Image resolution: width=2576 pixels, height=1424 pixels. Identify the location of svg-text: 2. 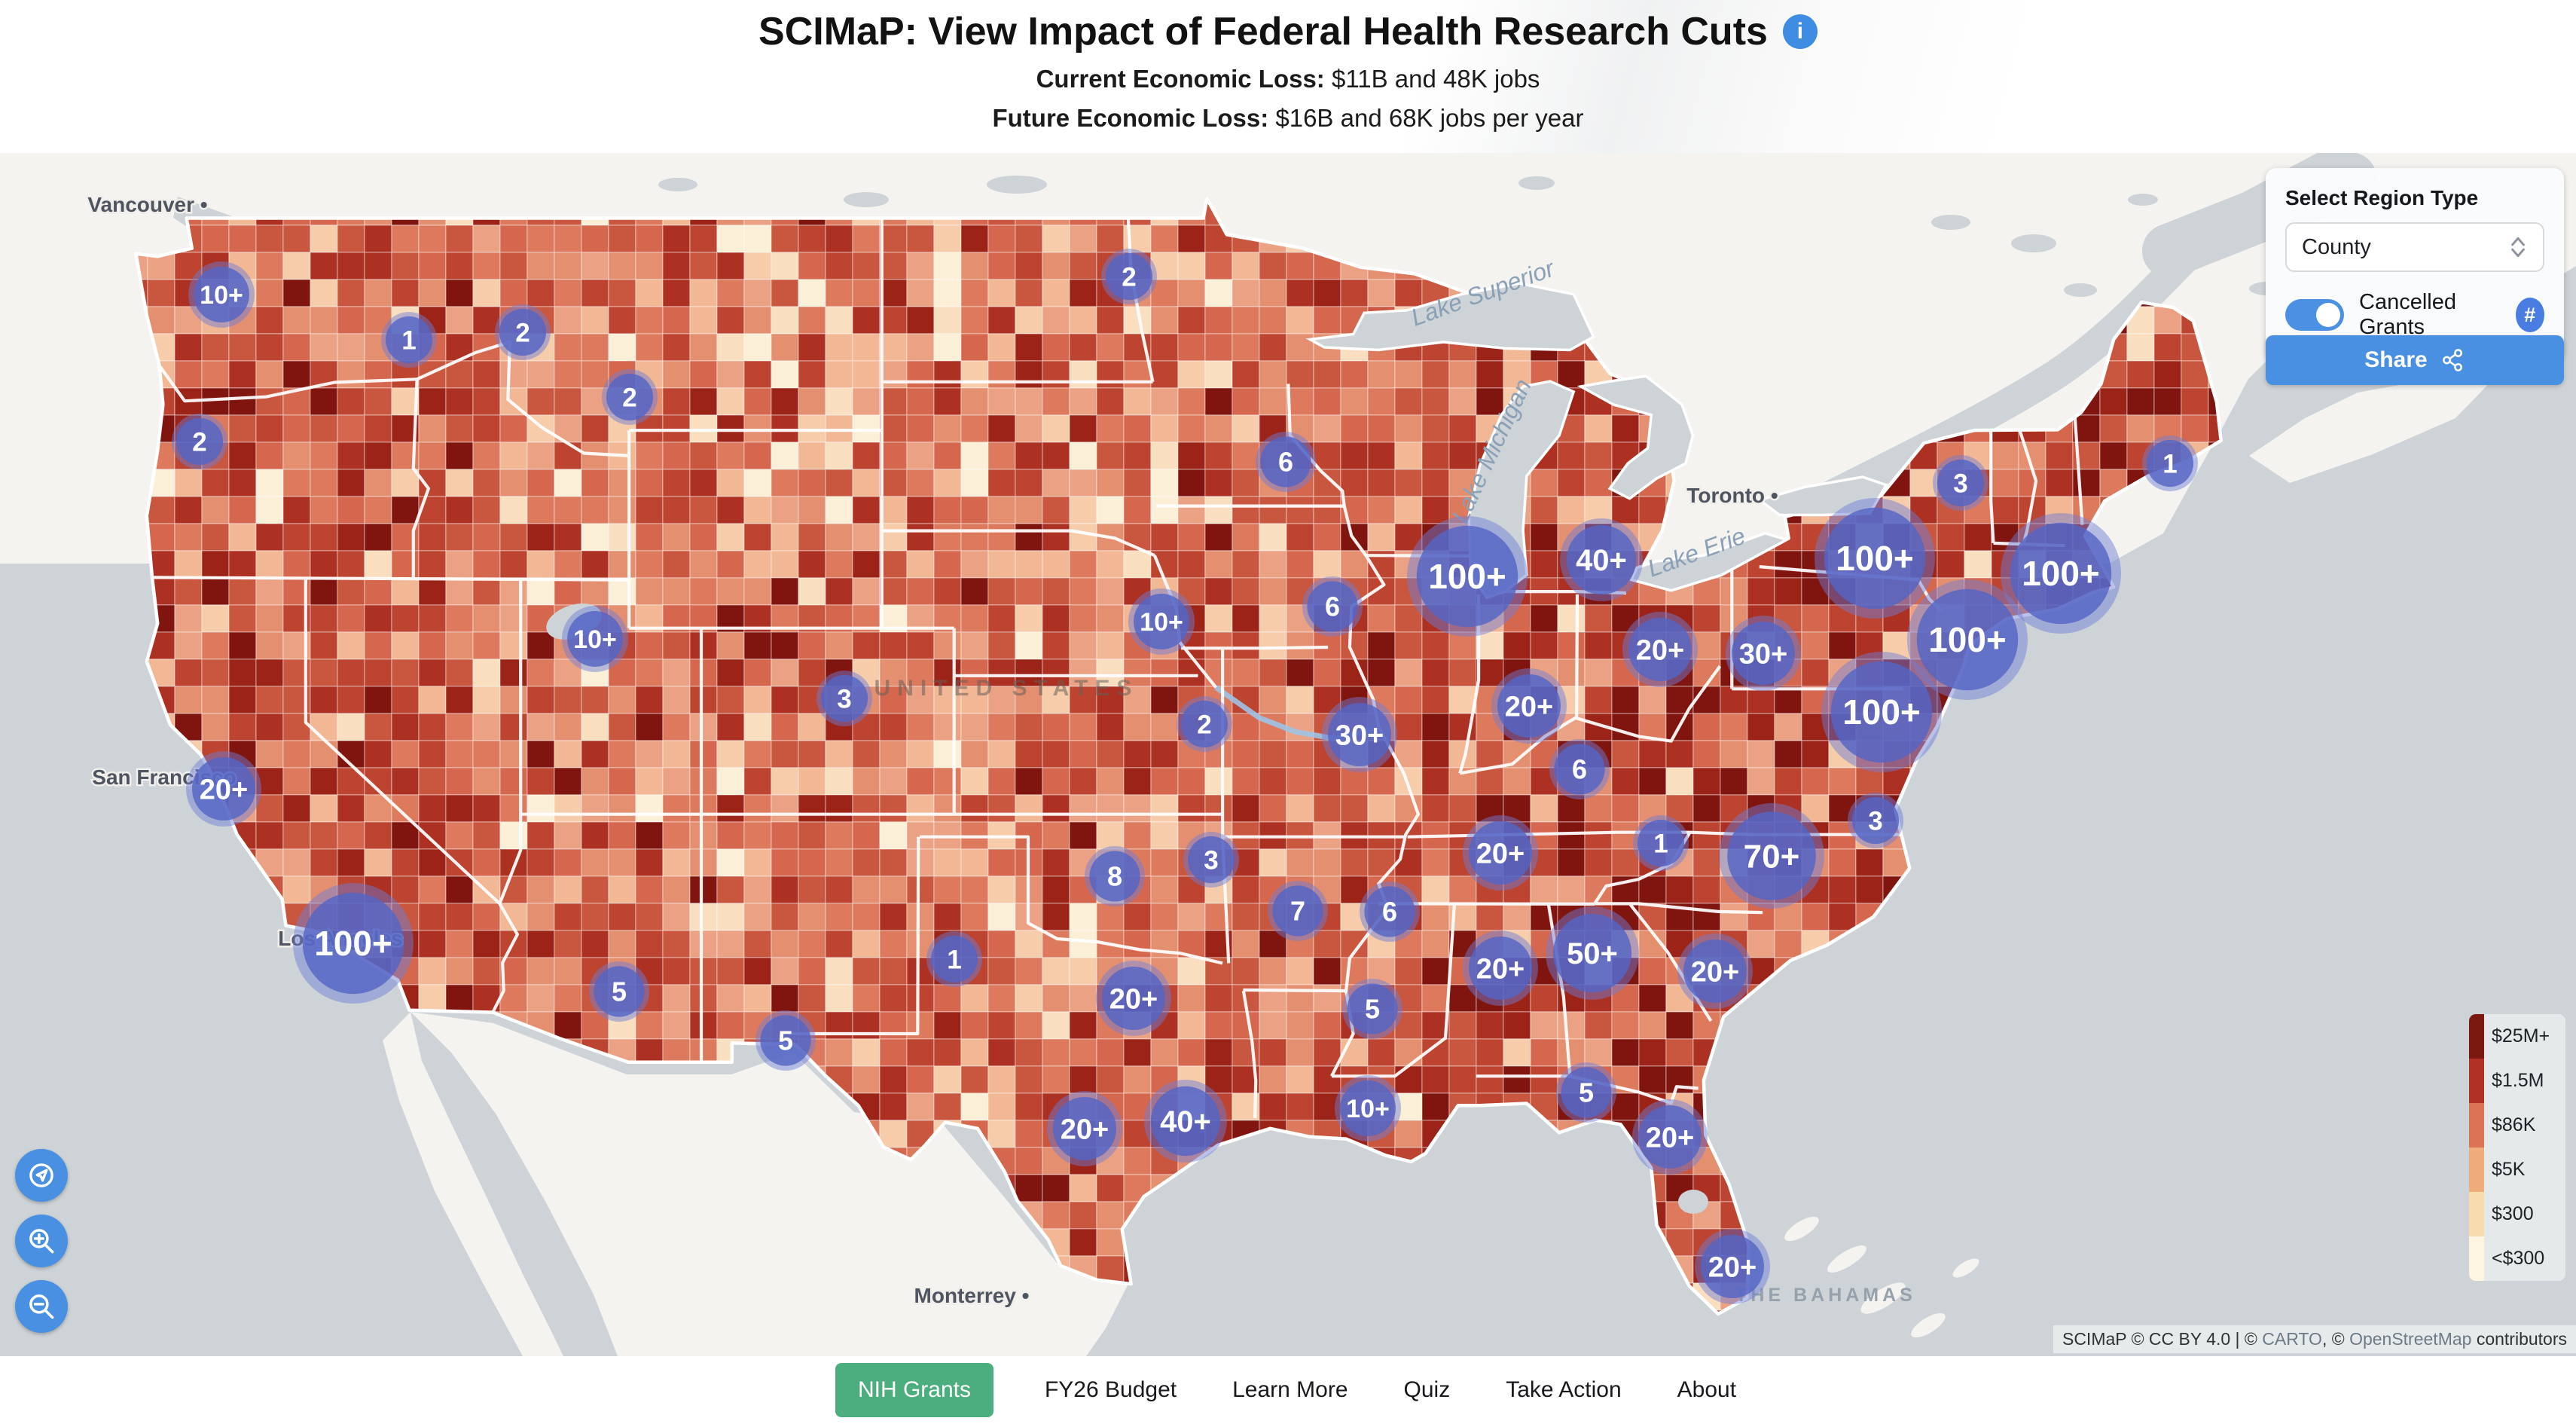
(199, 442).